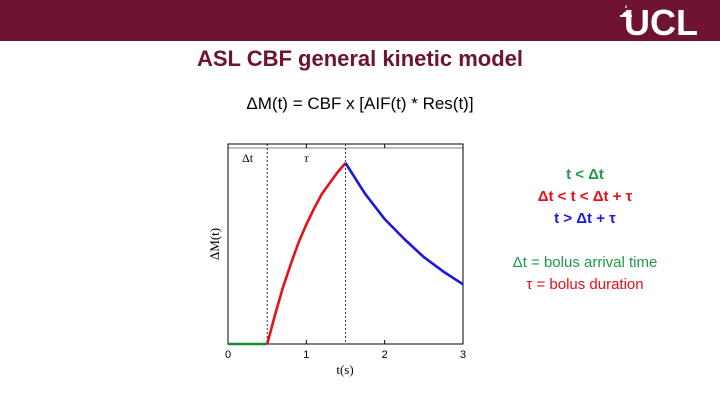 The height and width of the screenshot is (405, 720). I want to click on legend-item: t > Δt + τ, so click(585, 218).